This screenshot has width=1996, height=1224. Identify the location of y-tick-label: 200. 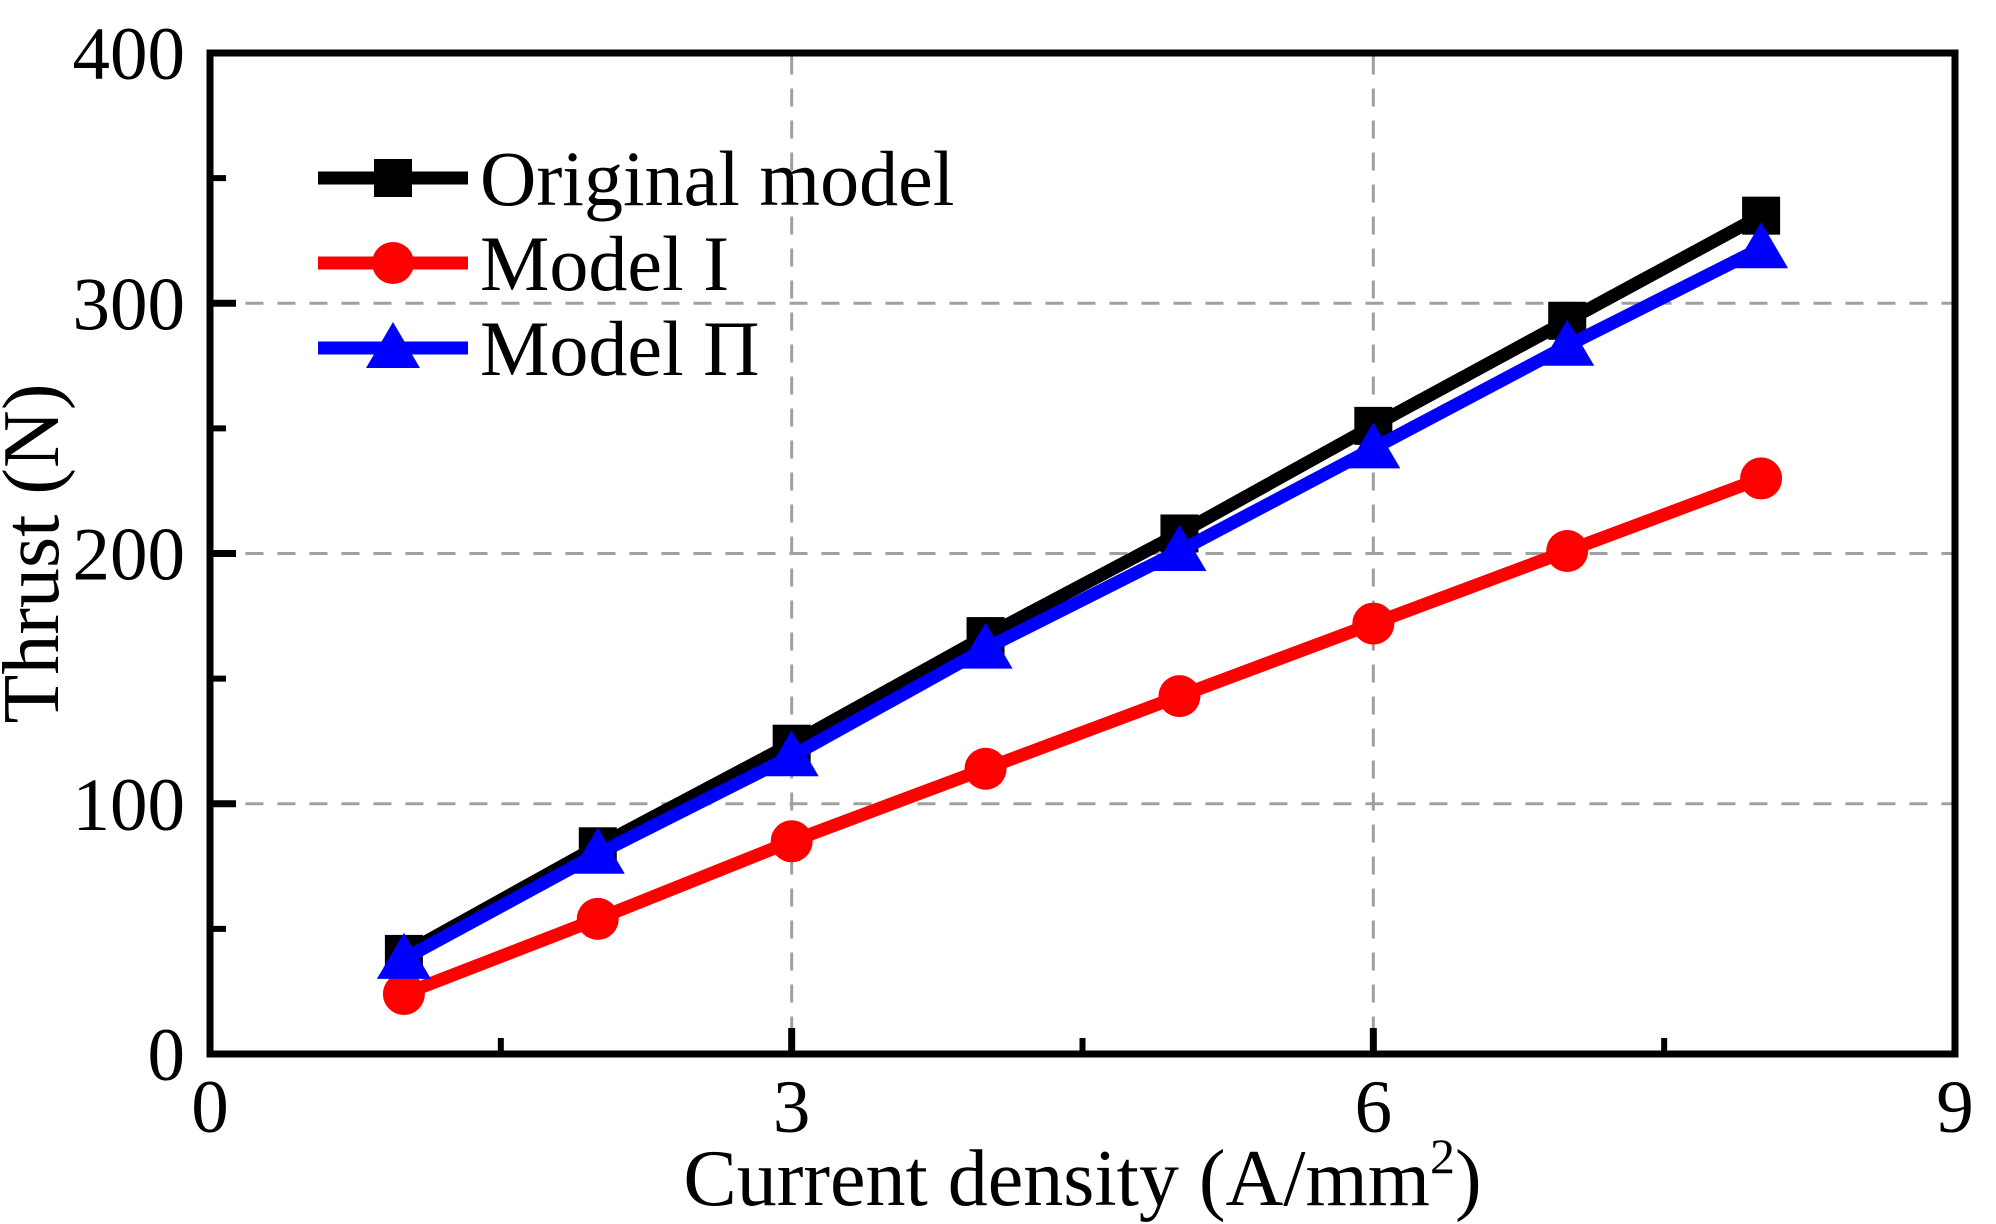
(129, 555).